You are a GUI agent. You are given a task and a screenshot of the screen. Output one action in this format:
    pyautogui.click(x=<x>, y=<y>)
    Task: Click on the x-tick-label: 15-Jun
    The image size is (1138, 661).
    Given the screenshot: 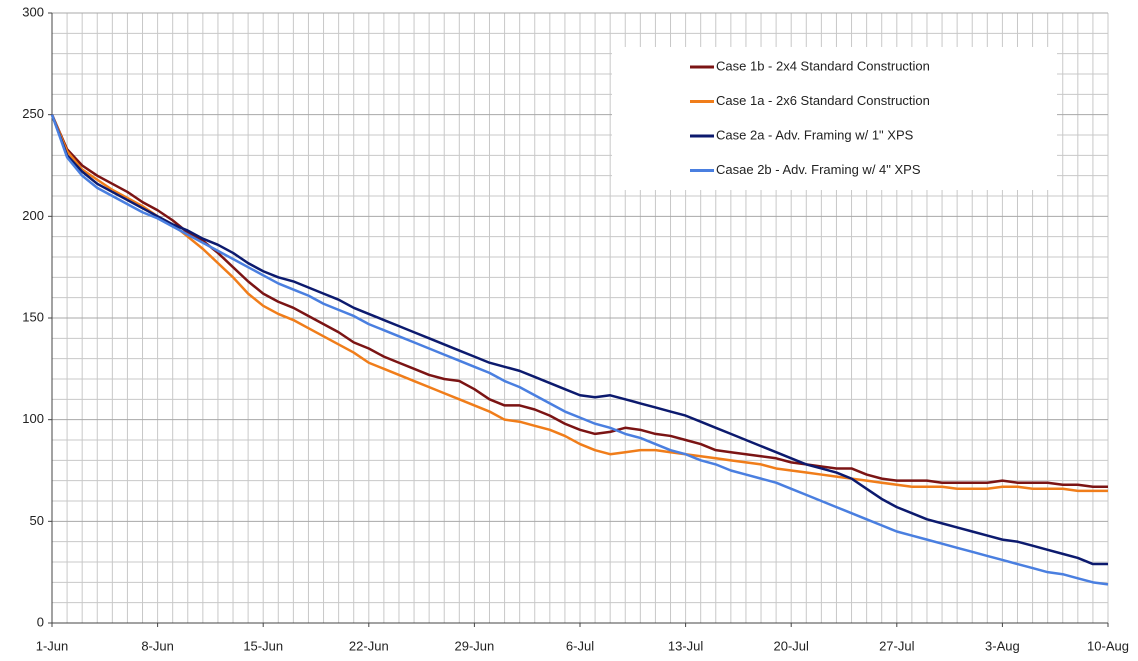 What is the action you would take?
    pyautogui.click(x=263, y=645)
    